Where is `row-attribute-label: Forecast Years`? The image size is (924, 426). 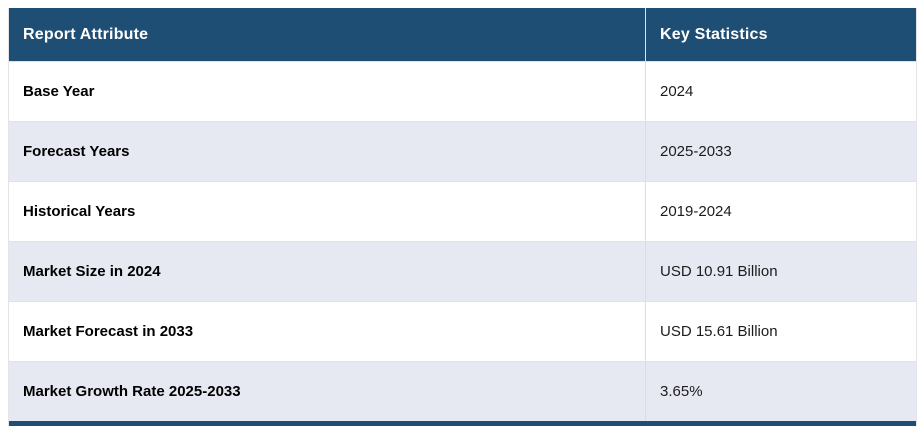 row-attribute-label: Forecast Years is located at coordinates (327, 151).